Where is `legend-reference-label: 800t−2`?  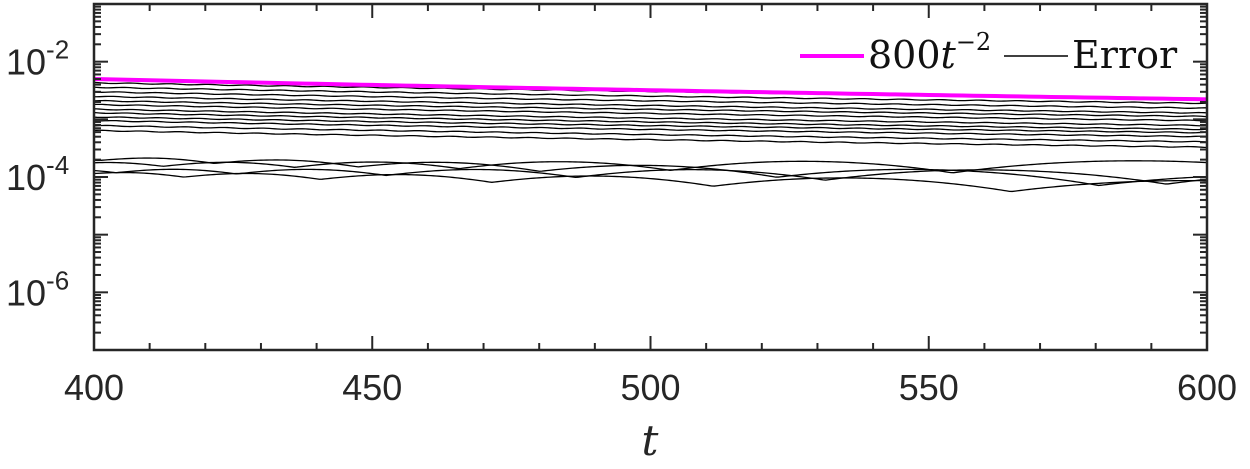
legend-reference-label: 800t−2 is located at coordinates (929, 52).